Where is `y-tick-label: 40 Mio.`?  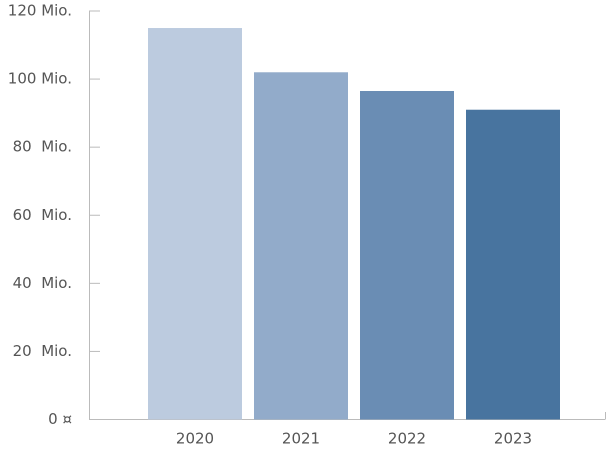
y-tick-label: 40 Mio. is located at coordinates (42, 283).